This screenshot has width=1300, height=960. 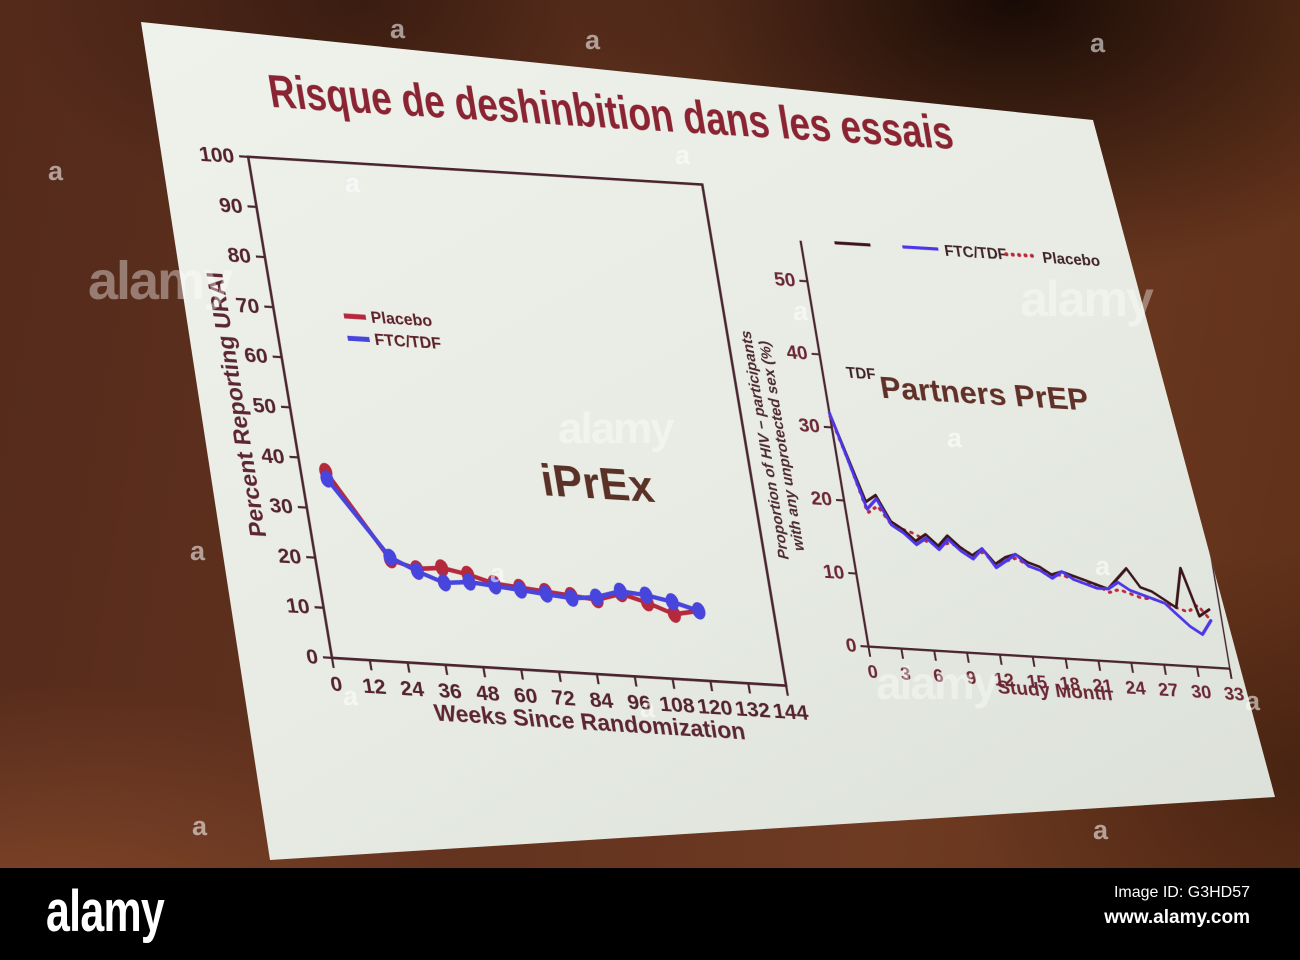 What do you see at coordinates (487, 693) in the screenshot?
I see `svg-text: 48` at bounding box center [487, 693].